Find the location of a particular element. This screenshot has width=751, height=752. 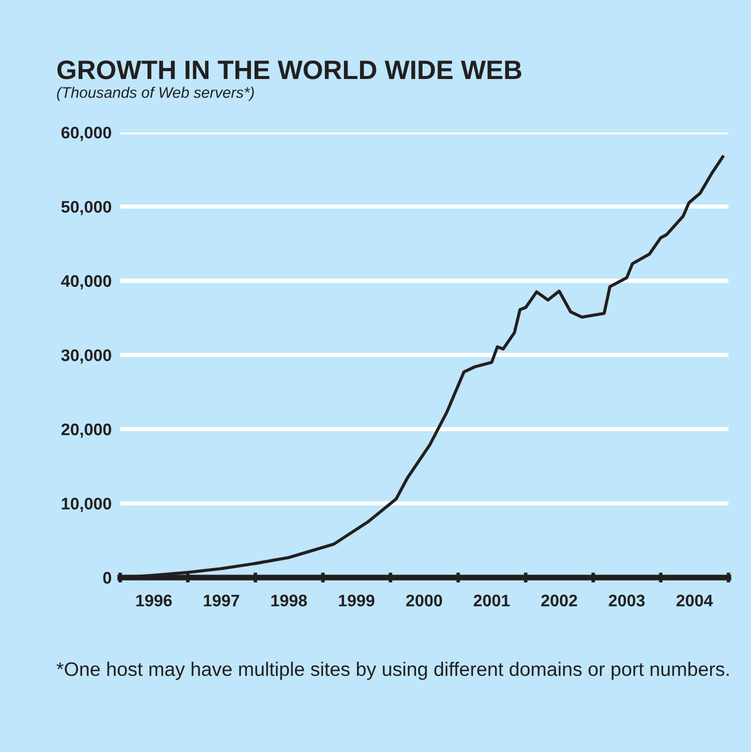

x-tick-label: 2004 is located at coordinates (694, 600).